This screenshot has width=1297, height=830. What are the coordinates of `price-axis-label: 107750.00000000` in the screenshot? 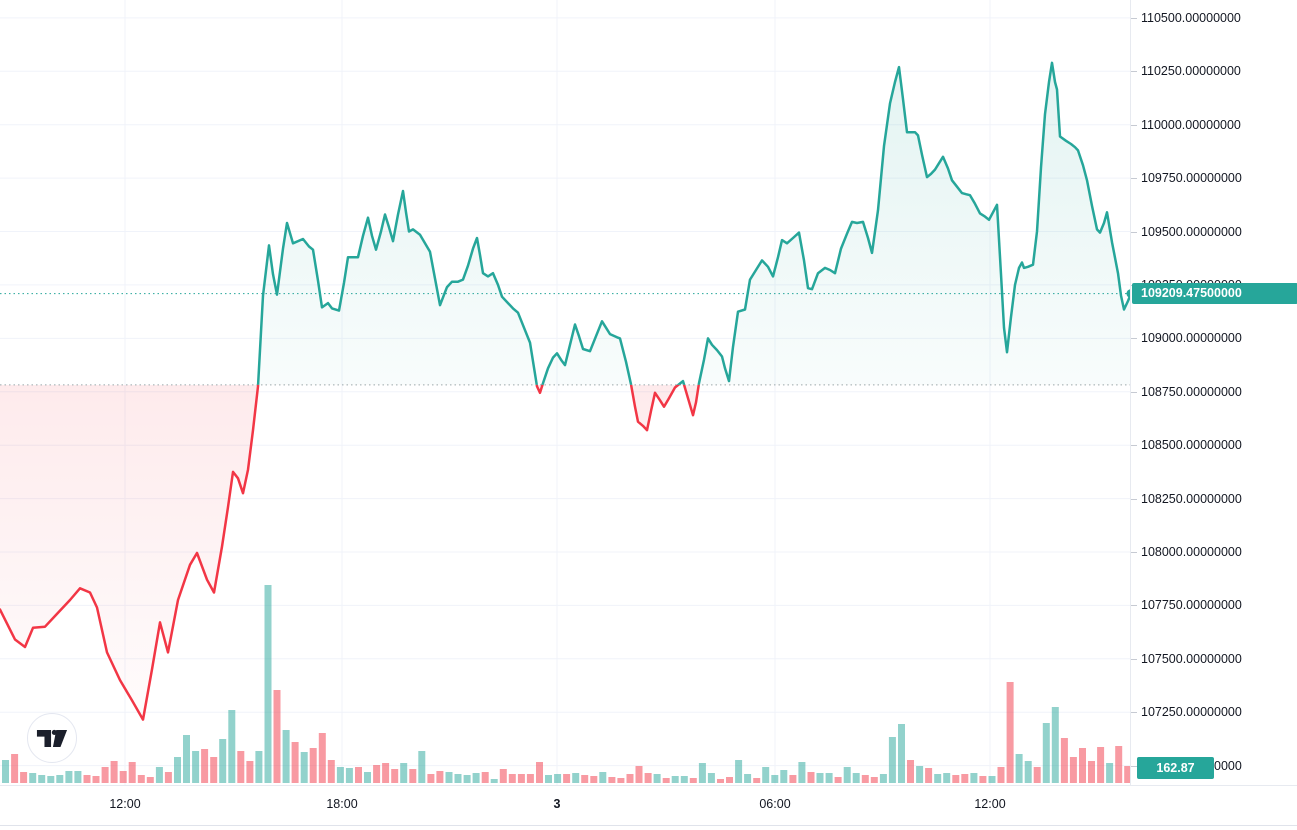 It's located at (1191, 605).